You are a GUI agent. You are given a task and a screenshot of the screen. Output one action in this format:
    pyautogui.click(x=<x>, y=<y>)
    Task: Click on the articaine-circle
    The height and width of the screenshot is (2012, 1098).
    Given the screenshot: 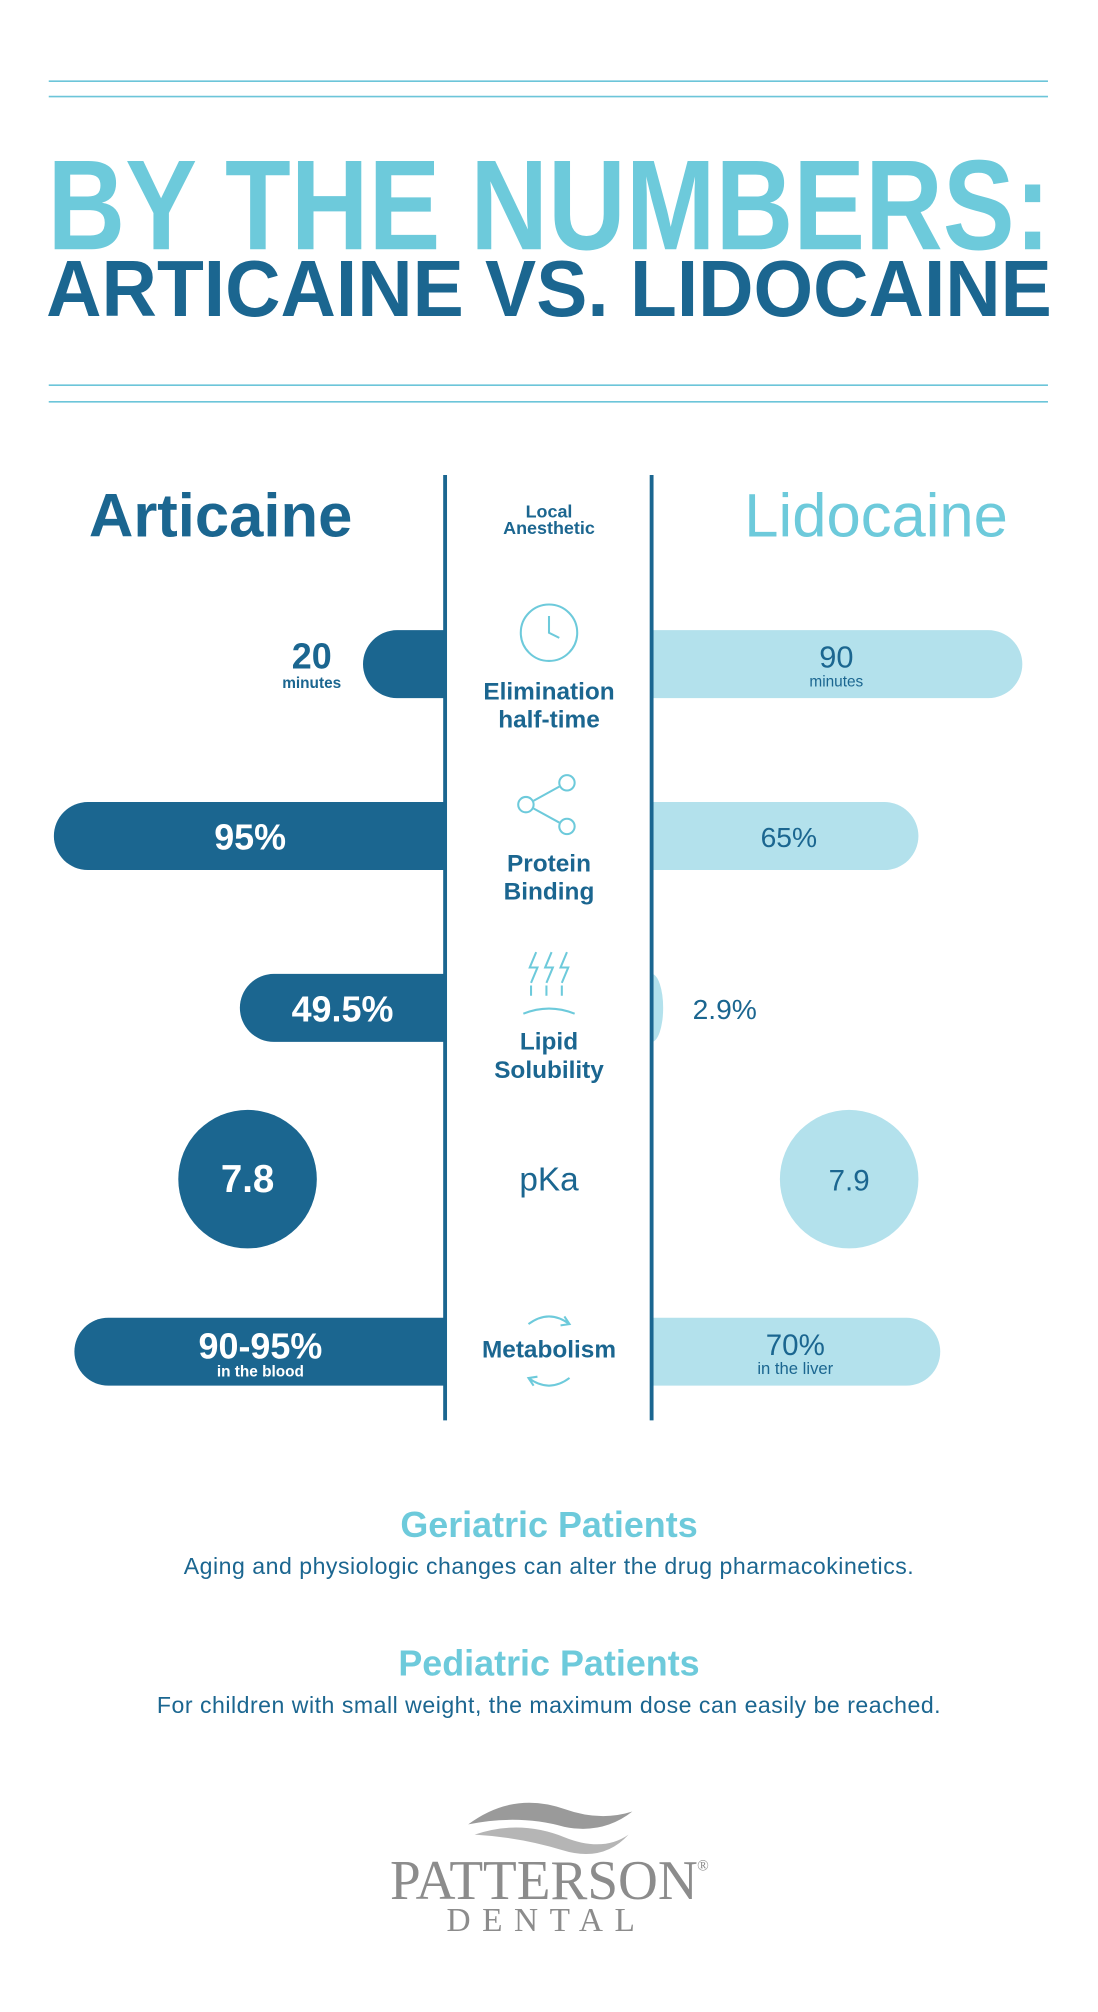 What is the action you would take?
    pyautogui.click(x=247, y=1179)
    